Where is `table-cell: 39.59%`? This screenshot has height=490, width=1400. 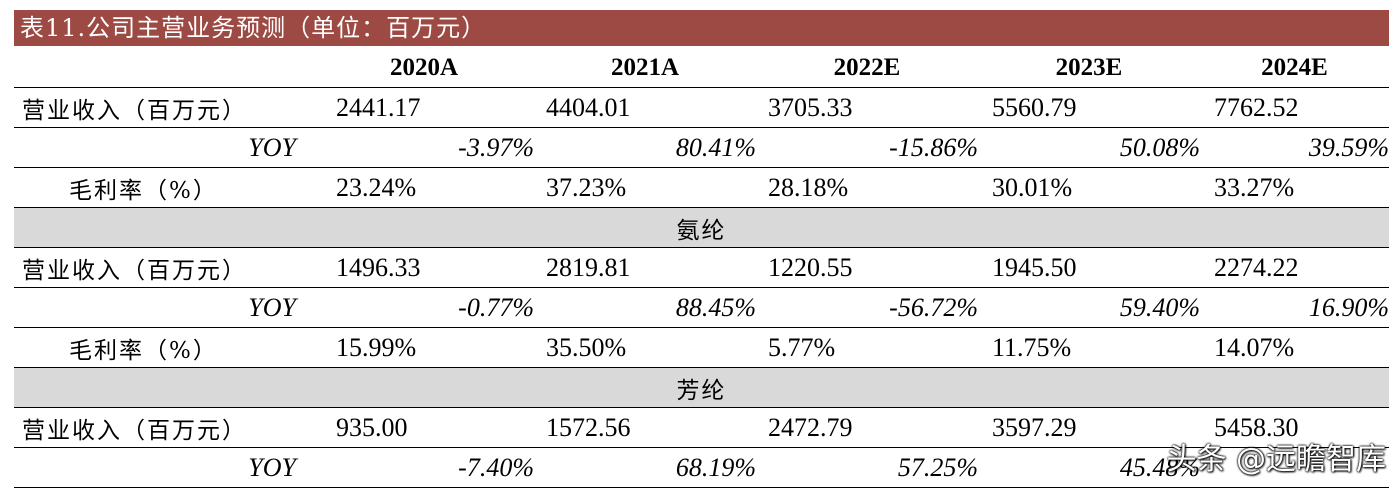
table-cell: 39.59% is located at coordinates (1294, 147).